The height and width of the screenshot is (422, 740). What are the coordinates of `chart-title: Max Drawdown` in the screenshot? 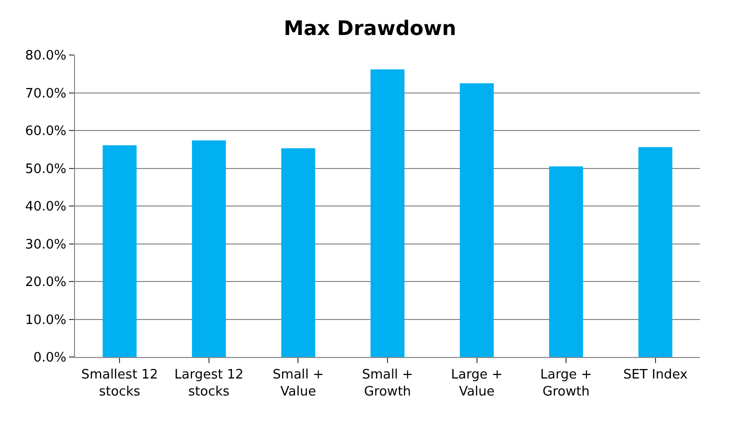 It's located at (370, 28).